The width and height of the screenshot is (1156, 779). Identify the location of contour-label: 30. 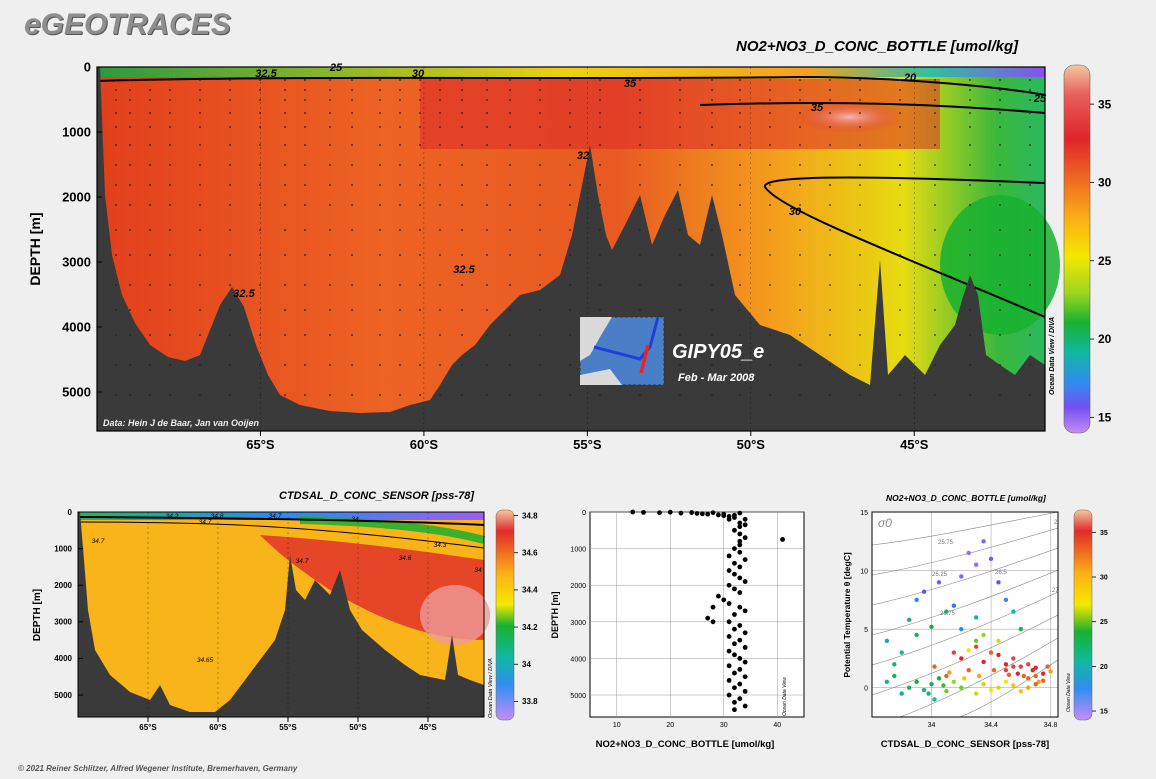
(418, 74).